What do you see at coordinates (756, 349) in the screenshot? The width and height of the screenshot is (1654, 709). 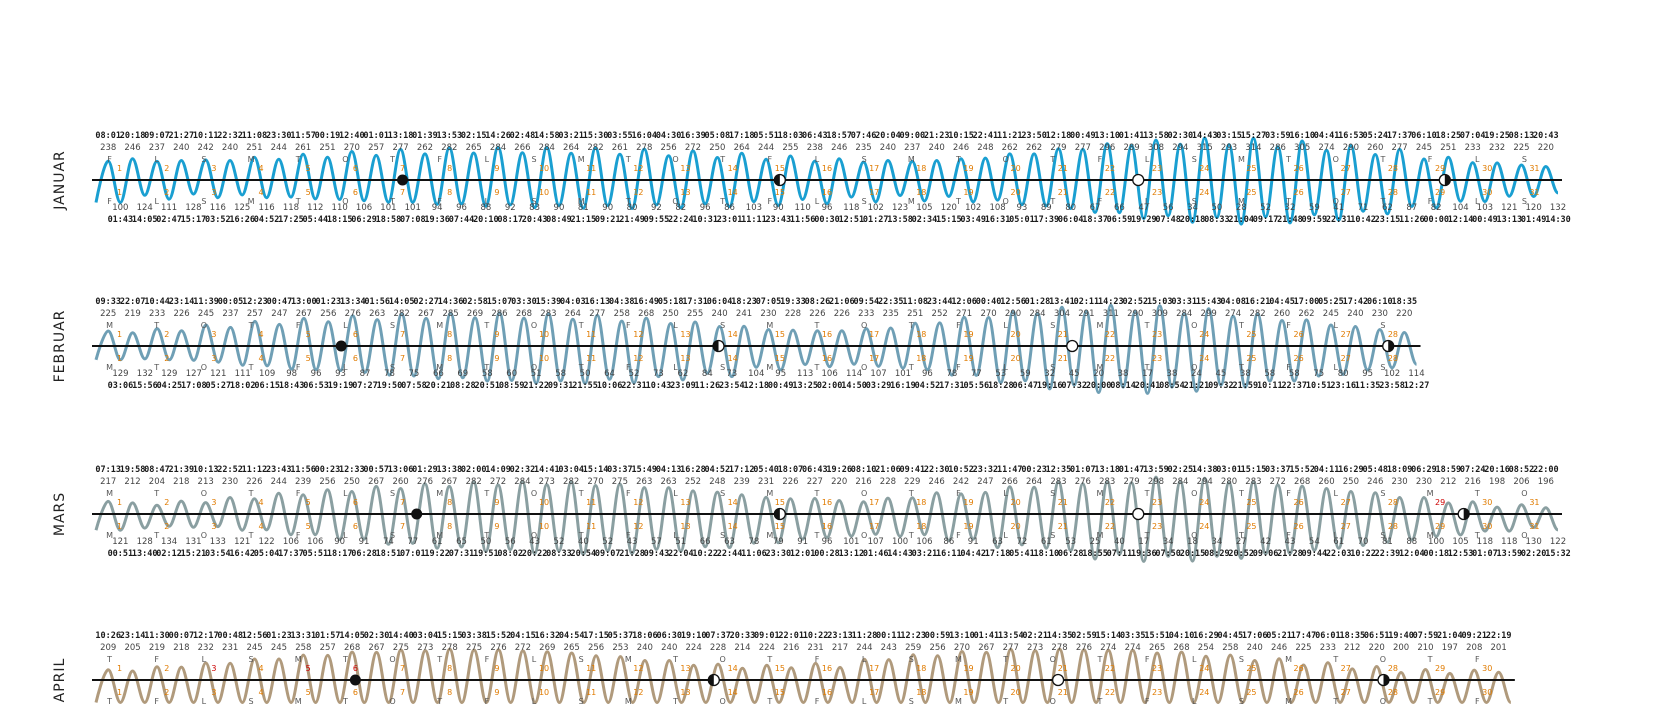 I see `tide-curve` at bounding box center [756, 349].